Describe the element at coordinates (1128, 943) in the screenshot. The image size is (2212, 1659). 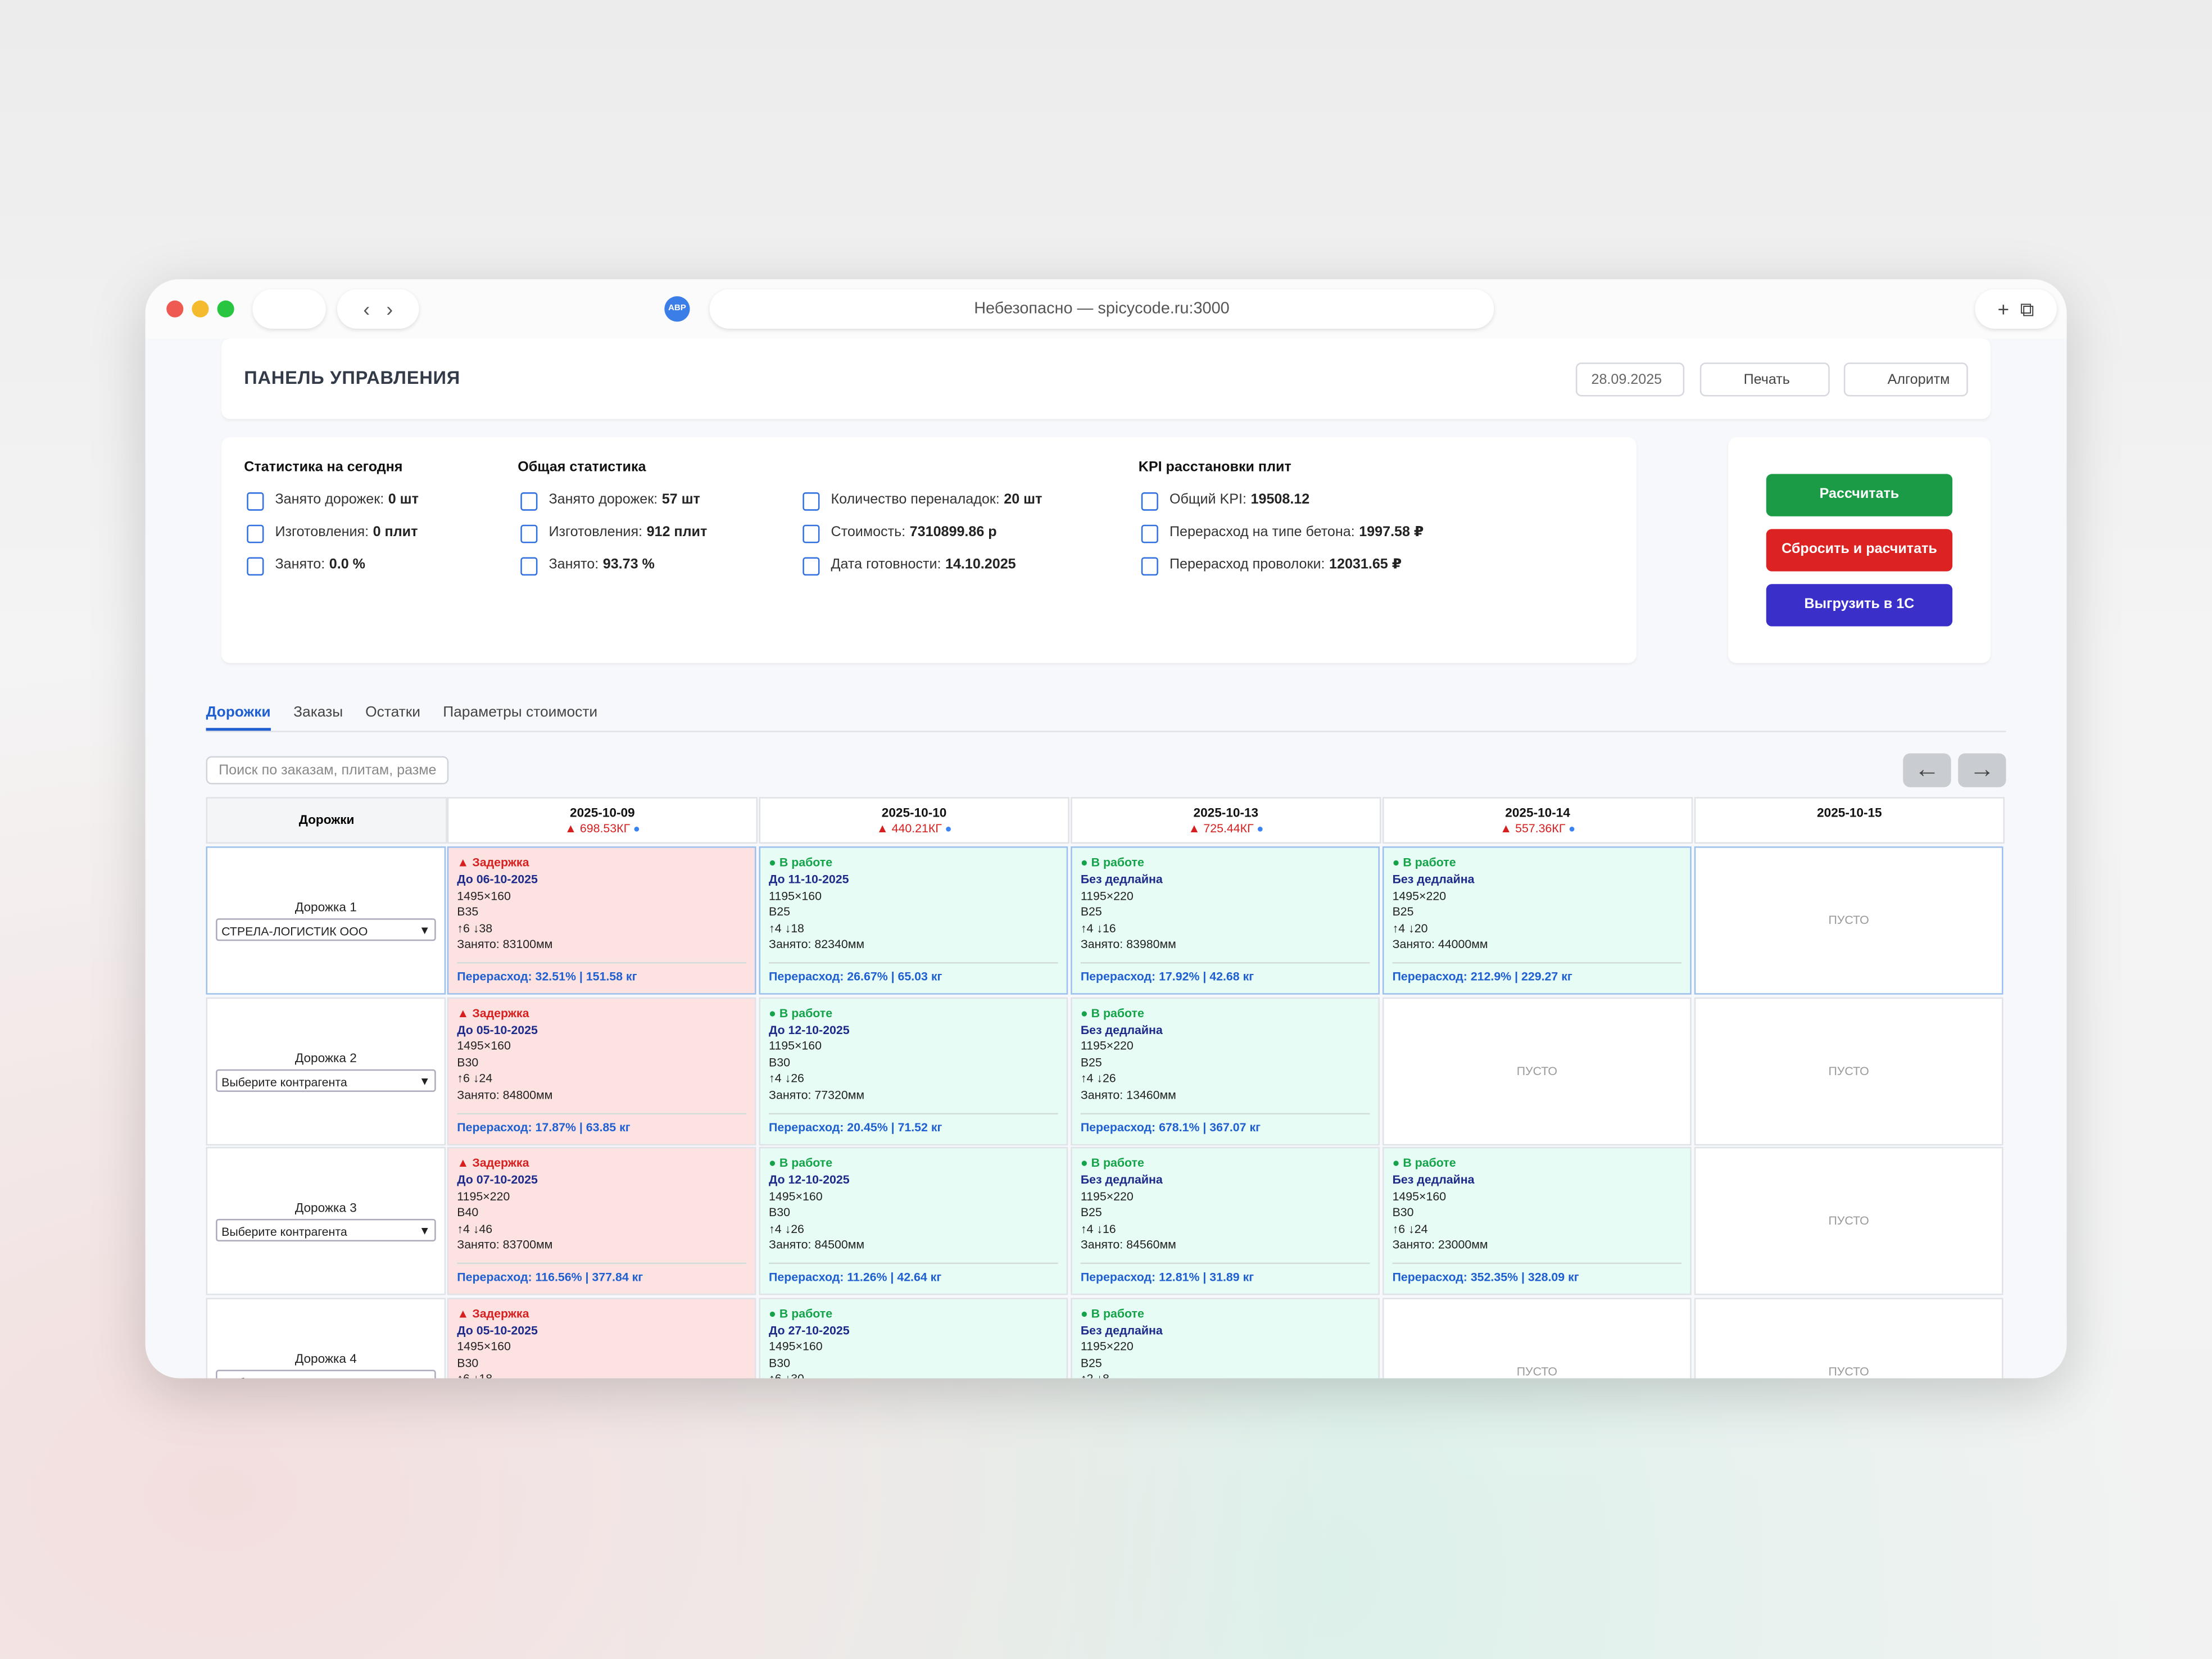
I see `cell-line: Занято: 83980мм` at that location.